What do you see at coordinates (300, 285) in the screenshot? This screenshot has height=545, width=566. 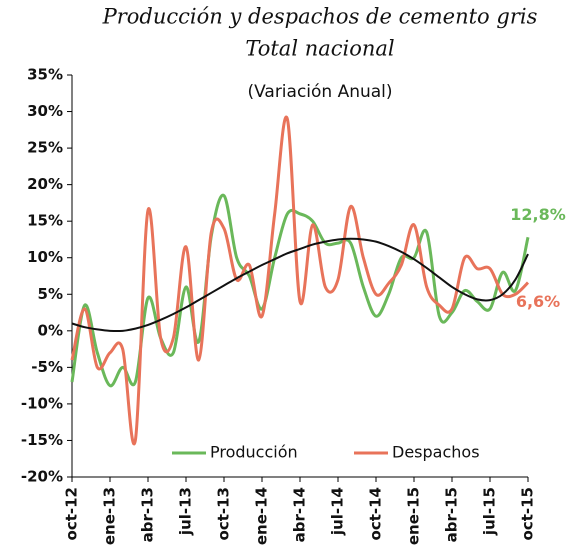 I see `trend-line` at bounding box center [300, 285].